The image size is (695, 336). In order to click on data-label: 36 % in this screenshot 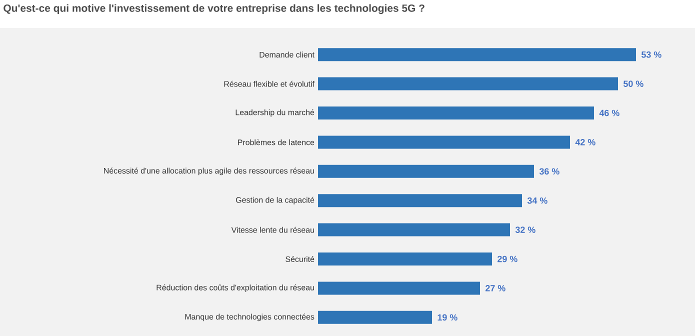, I will do `click(549, 171)`.